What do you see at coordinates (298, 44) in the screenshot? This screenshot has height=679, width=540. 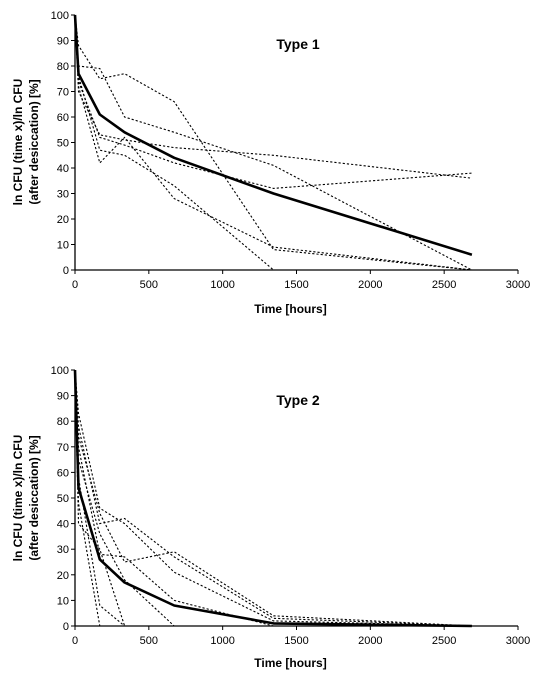 I see `chart-title: Type 1` at bounding box center [298, 44].